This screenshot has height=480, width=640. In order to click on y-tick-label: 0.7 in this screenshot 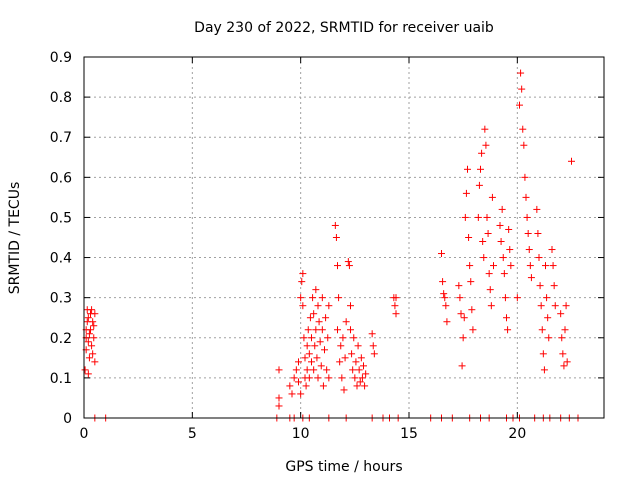, I will do `click(61, 138)`.